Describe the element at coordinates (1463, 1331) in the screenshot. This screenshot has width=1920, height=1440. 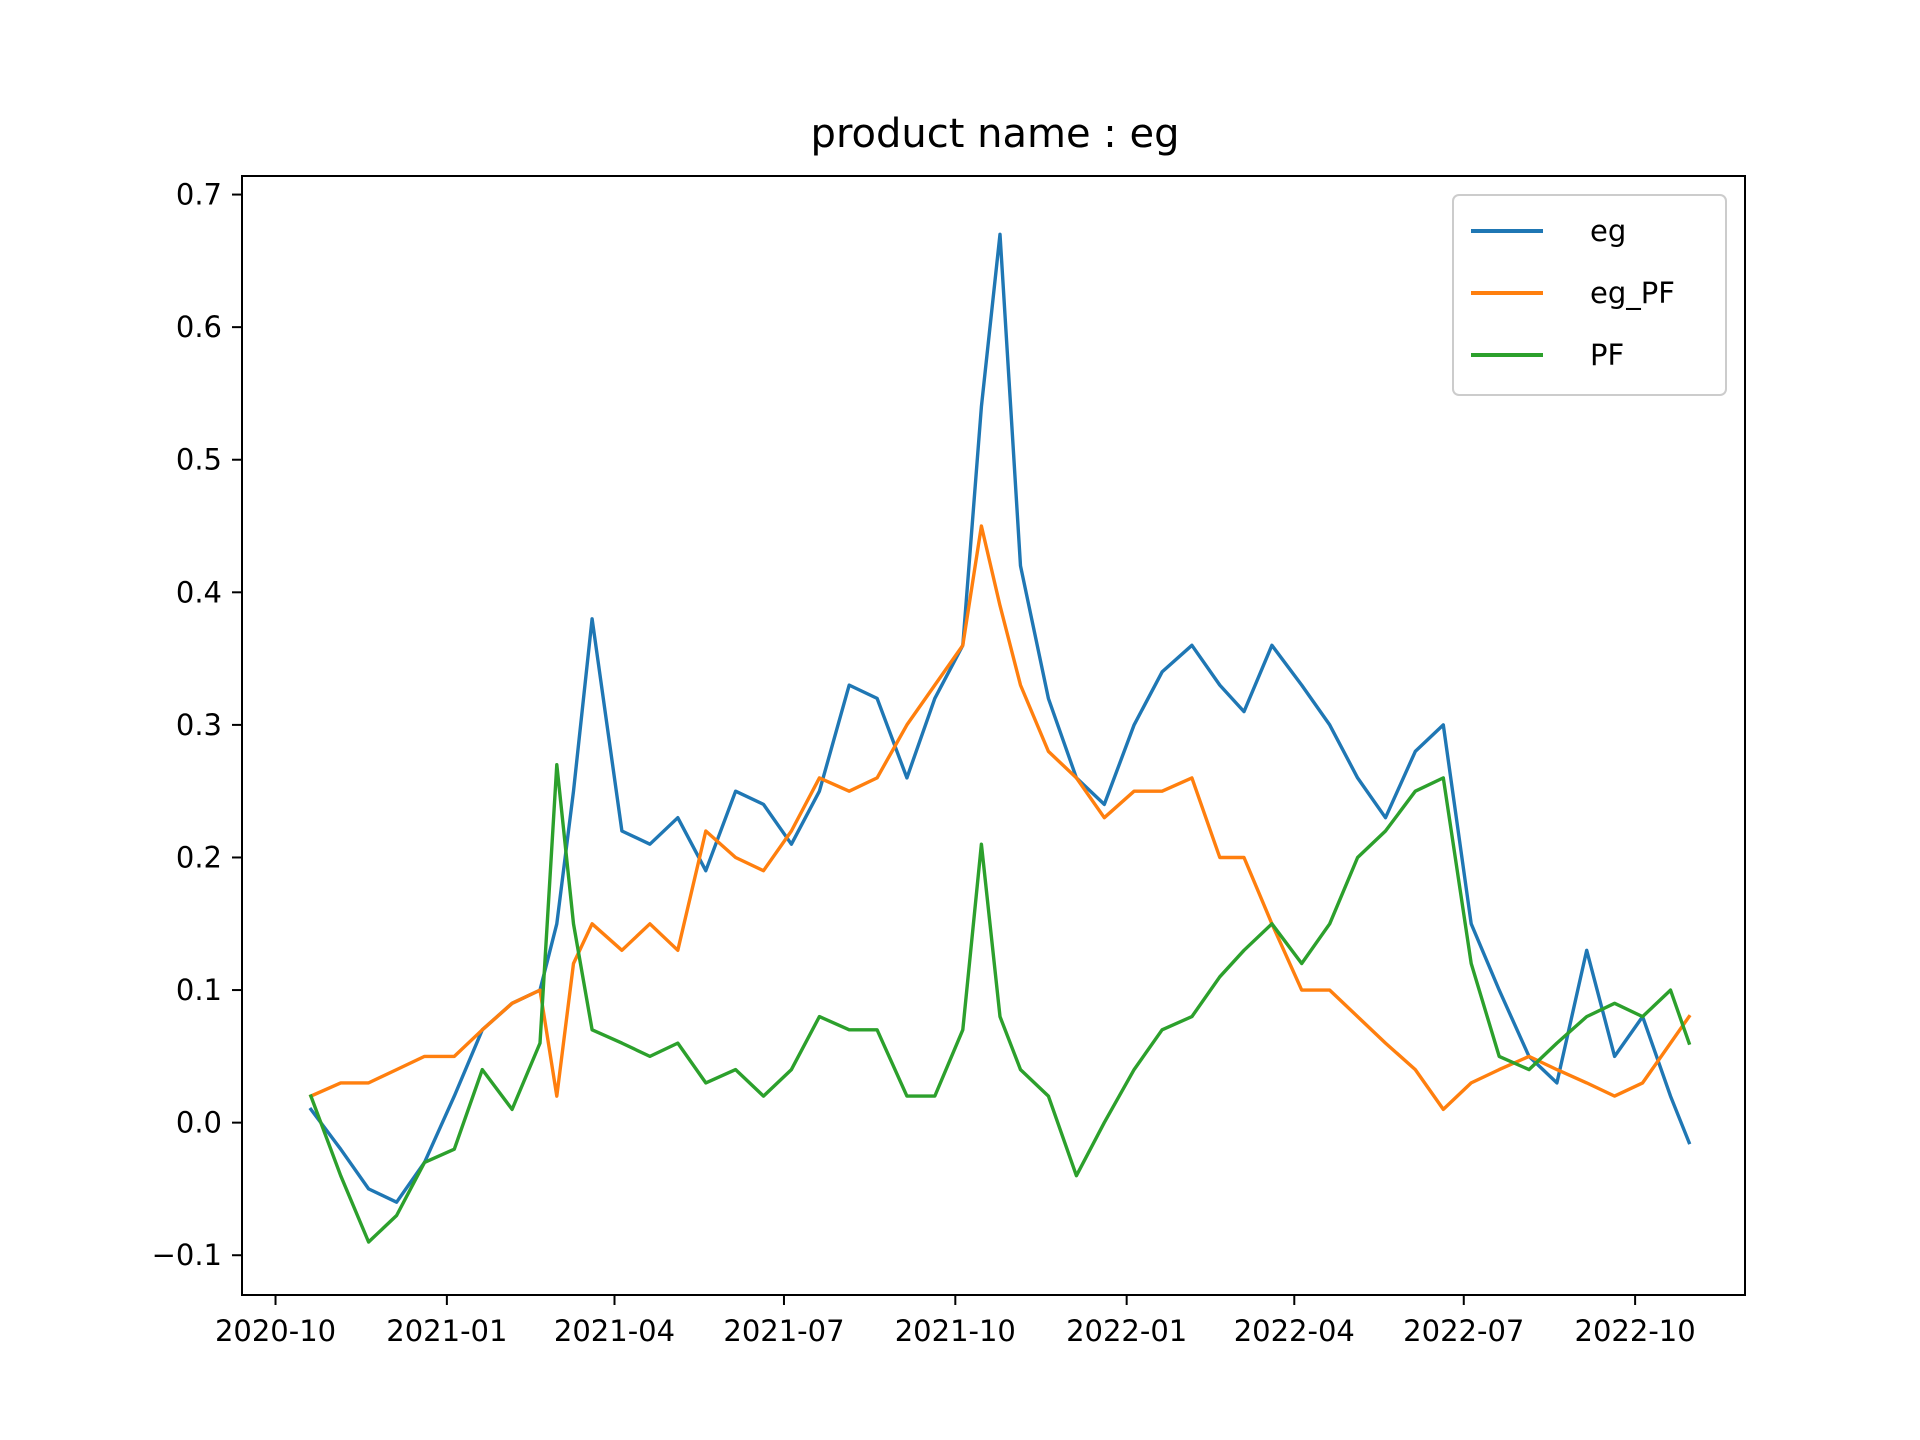
I see `x-tick-label: 2022-07` at that location.